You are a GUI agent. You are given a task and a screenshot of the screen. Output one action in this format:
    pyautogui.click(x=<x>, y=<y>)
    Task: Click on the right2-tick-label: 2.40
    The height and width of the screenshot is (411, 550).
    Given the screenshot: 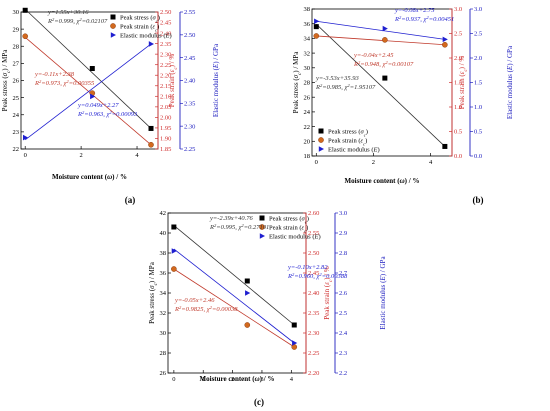 What is the action you would take?
    pyautogui.click(x=189, y=81)
    